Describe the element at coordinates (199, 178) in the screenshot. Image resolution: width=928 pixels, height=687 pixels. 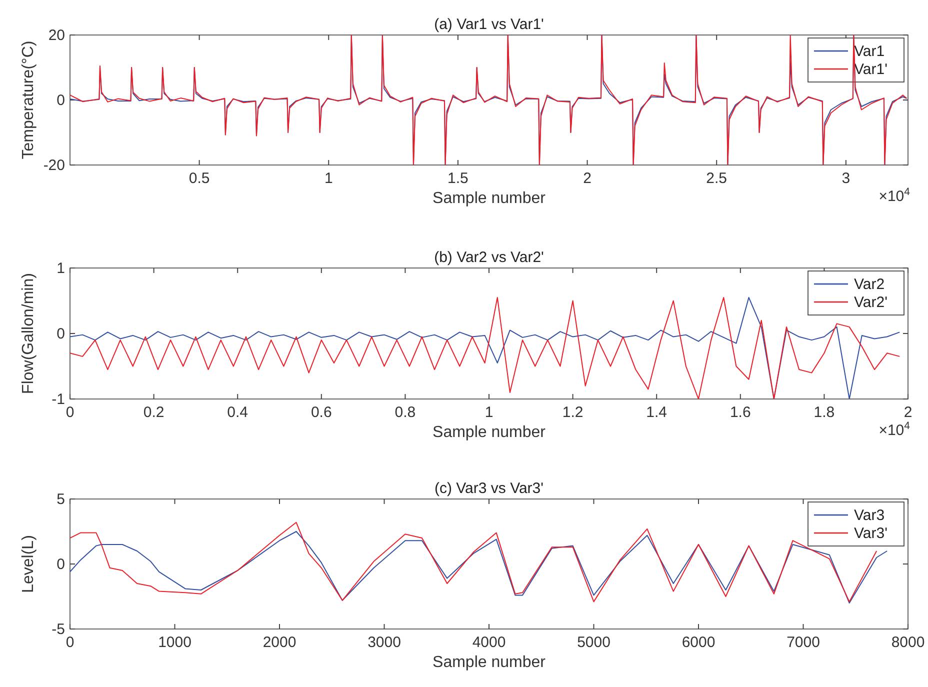
I see `x-tick-label: 0.5` at that location.